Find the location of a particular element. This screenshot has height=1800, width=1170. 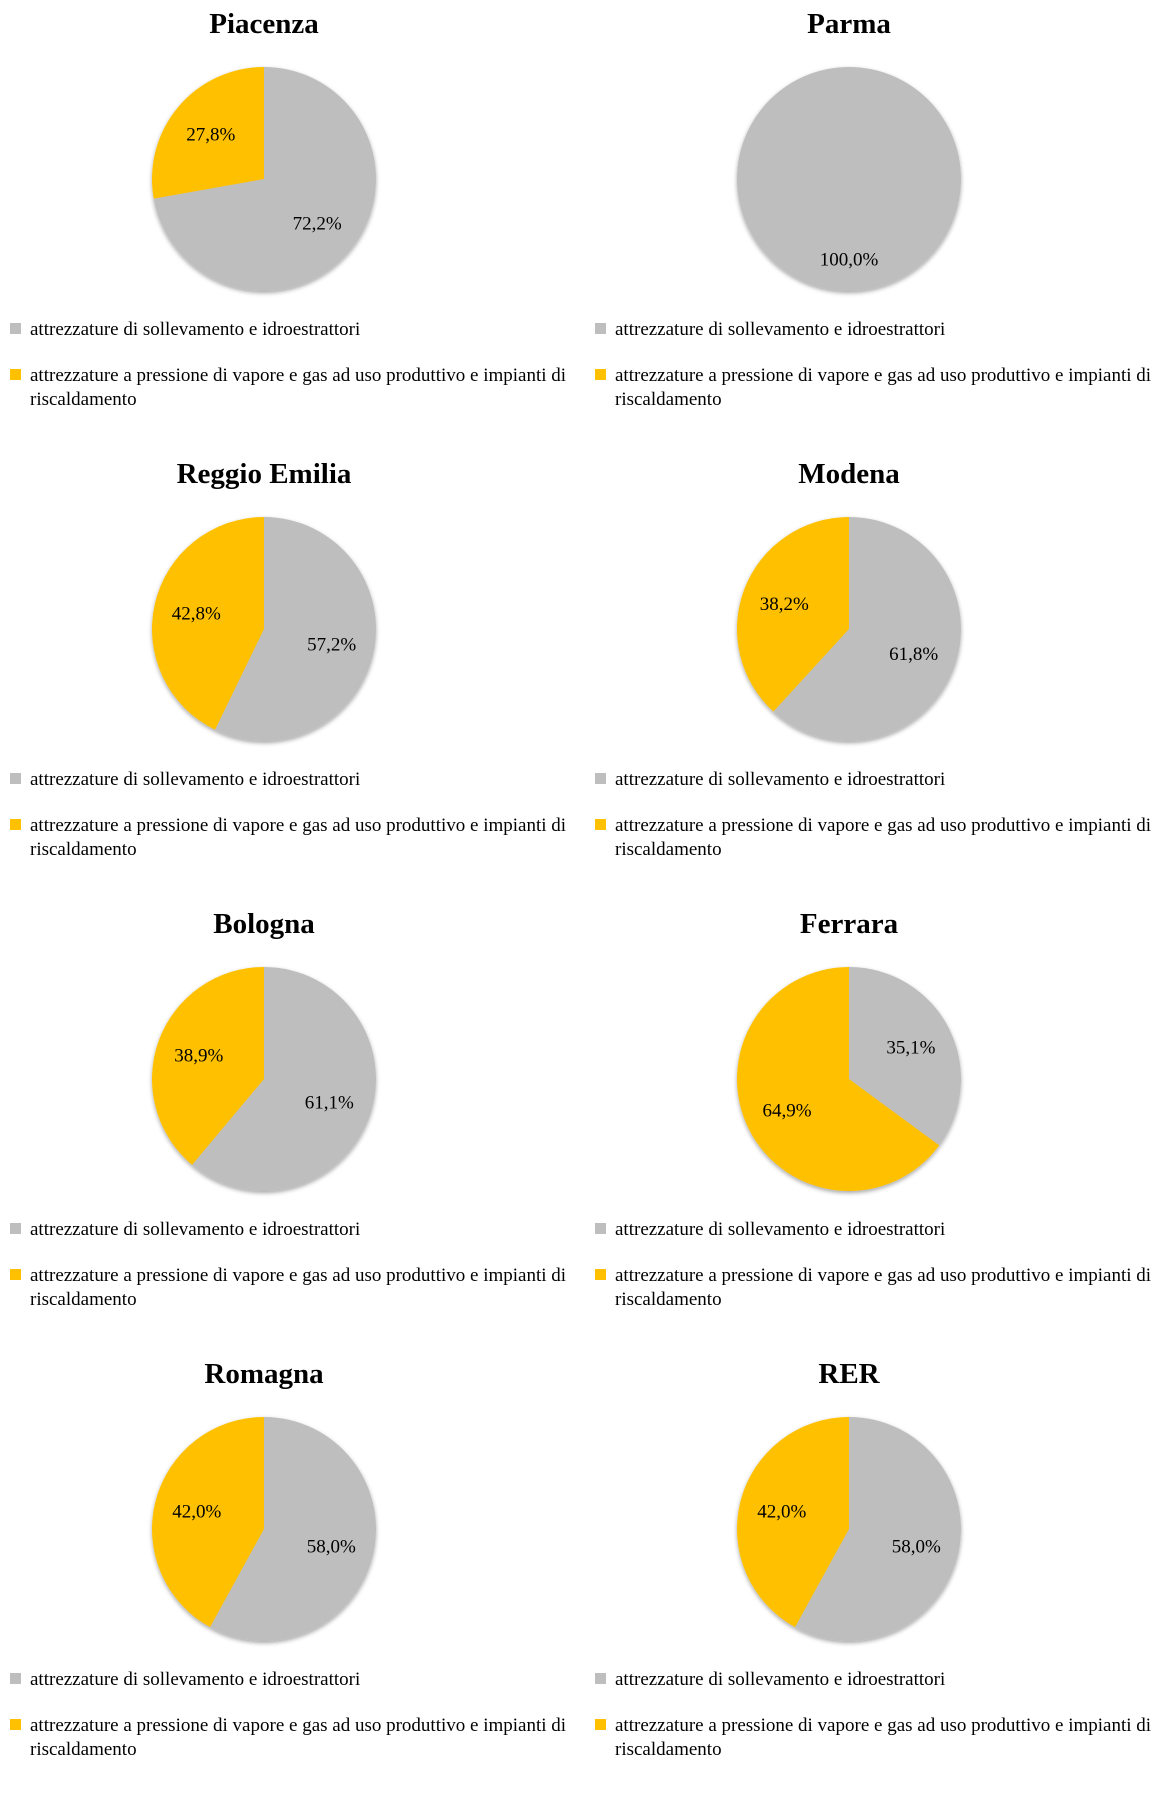

chart-title: Piacenza is located at coordinates (264, 24).